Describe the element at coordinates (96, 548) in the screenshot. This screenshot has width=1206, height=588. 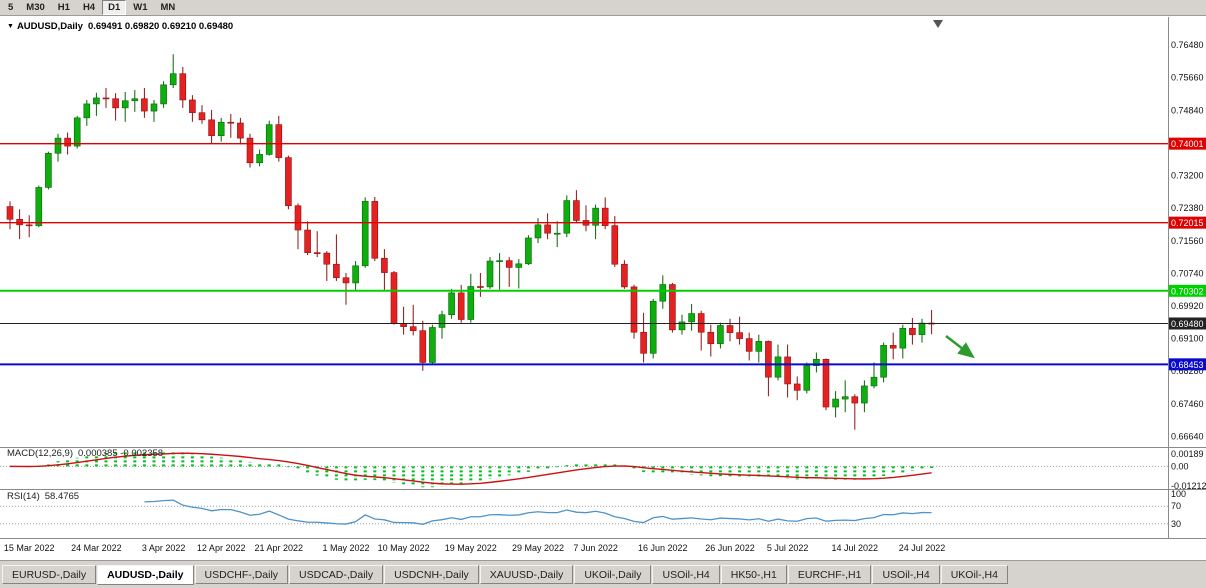
I see `date-label: 24 Mar 2022` at that location.